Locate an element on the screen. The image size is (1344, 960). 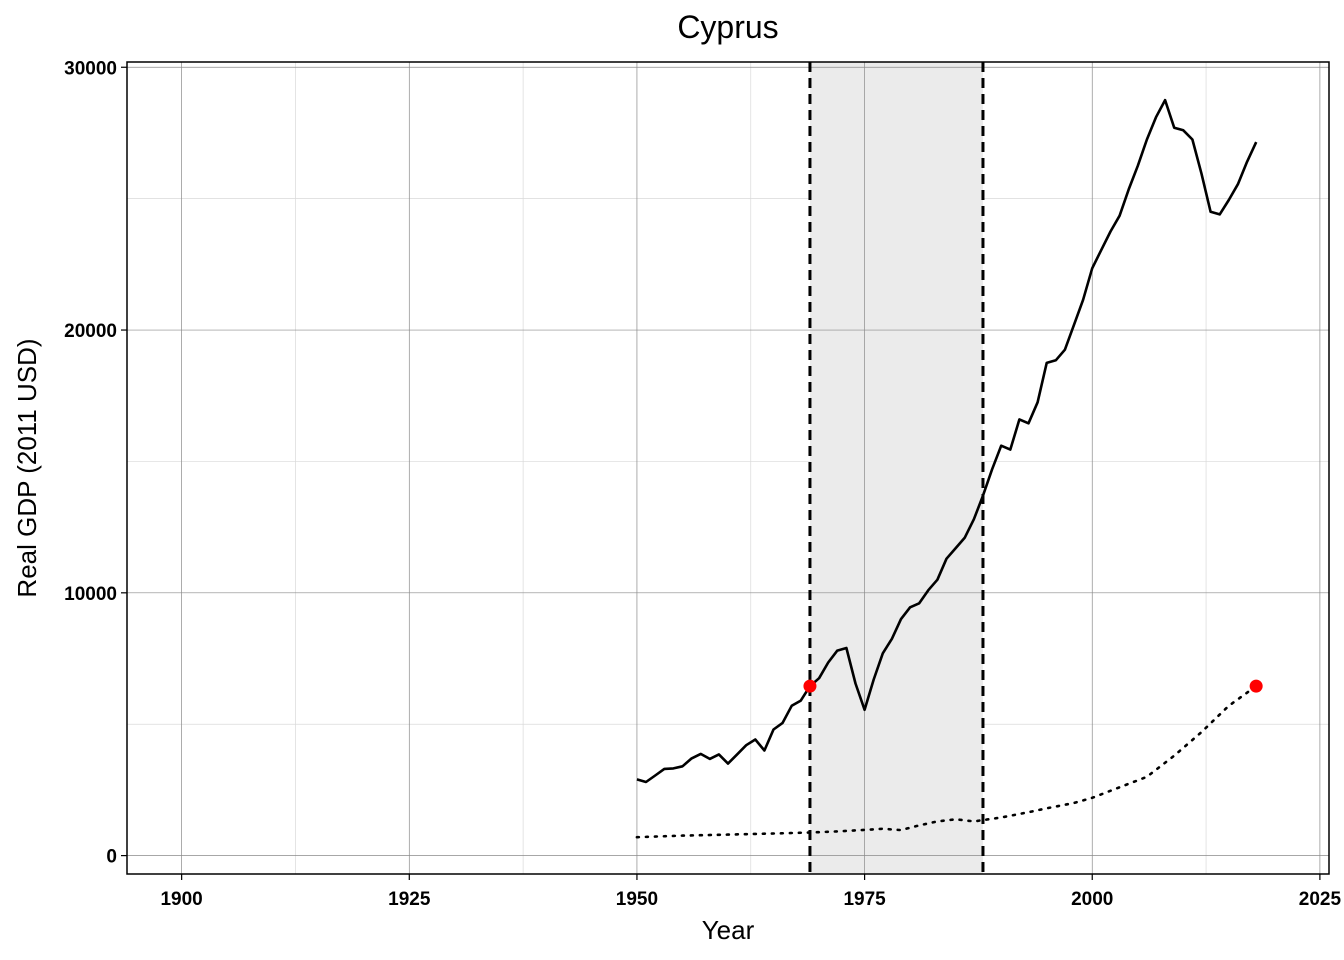
x-axis-title: Year is located at coordinates (728, 930).